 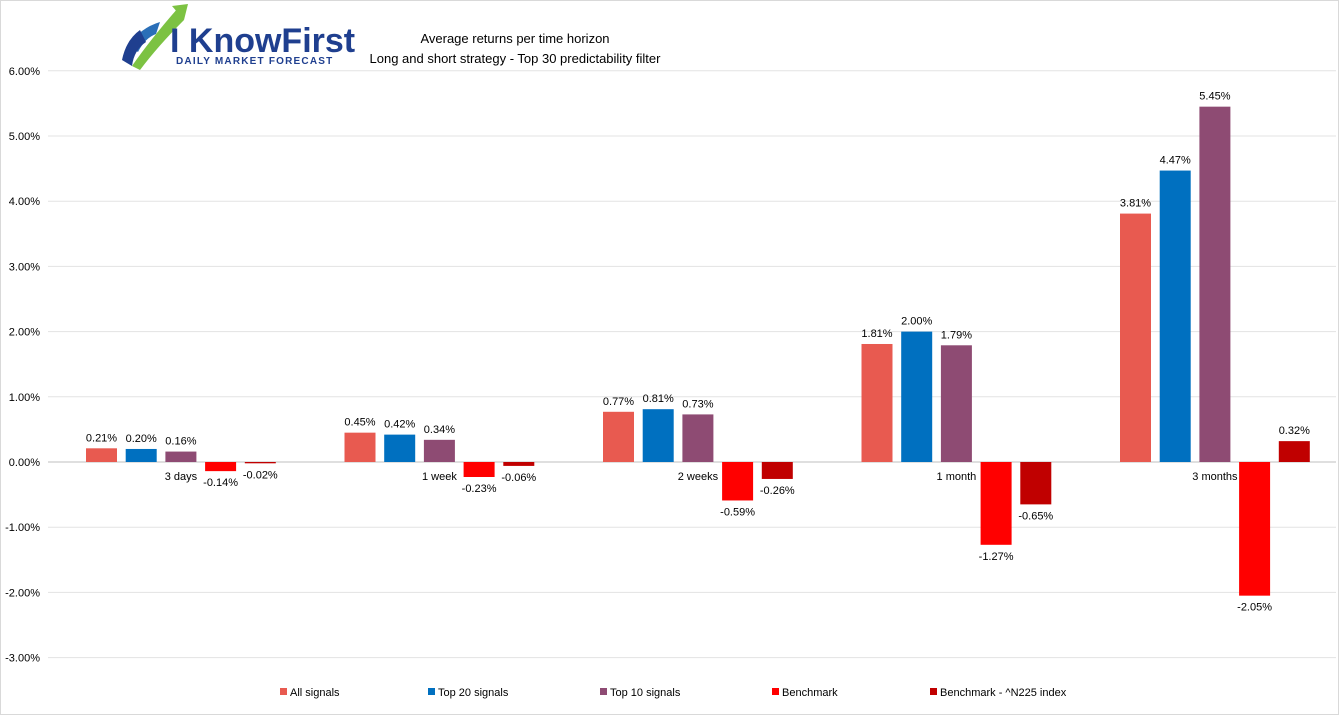 What do you see at coordinates (359, 423) in the screenshot?
I see `data-label: 0.45%` at bounding box center [359, 423].